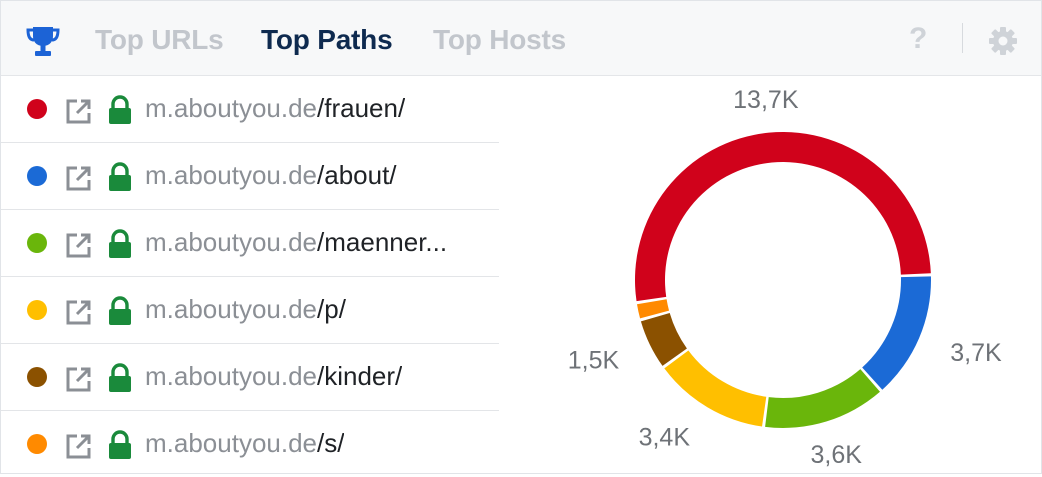 This screenshot has width=1042, height=477. What do you see at coordinates (159, 39) in the screenshot?
I see `tab-top-urls: Top URLs` at bounding box center [159, 39].